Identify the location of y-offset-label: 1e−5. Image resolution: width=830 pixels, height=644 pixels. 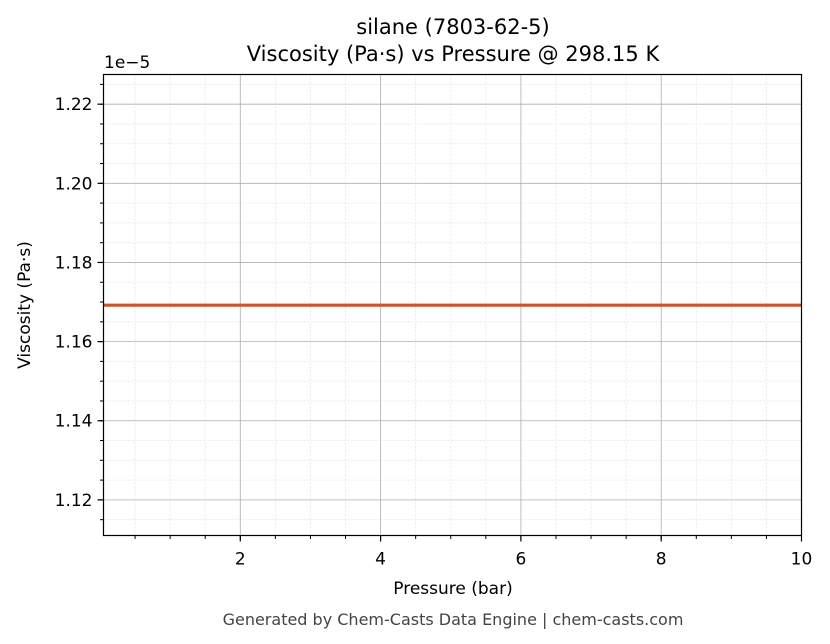
(127, 63).